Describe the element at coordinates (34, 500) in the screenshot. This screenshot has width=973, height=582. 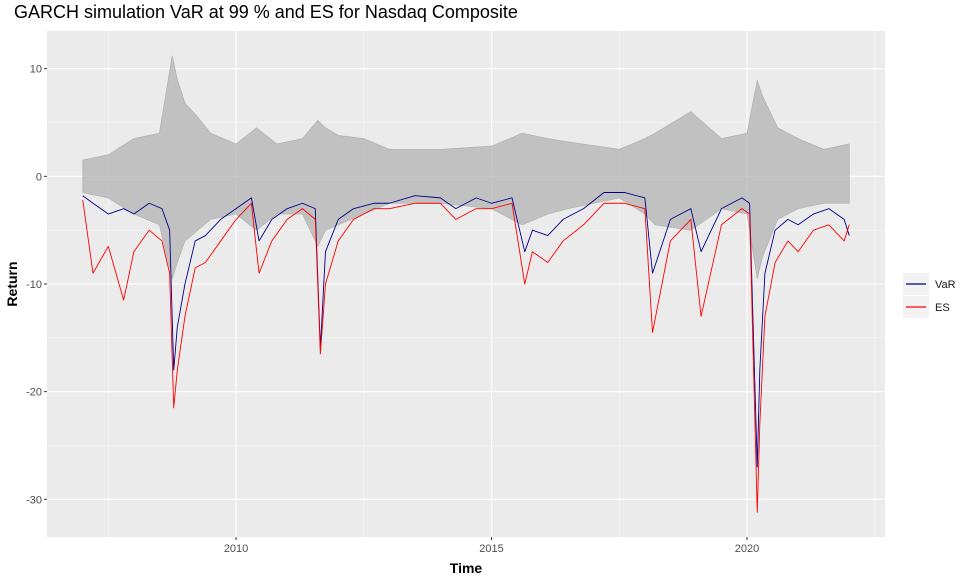
I see `y-tick-label: -30` at that location.